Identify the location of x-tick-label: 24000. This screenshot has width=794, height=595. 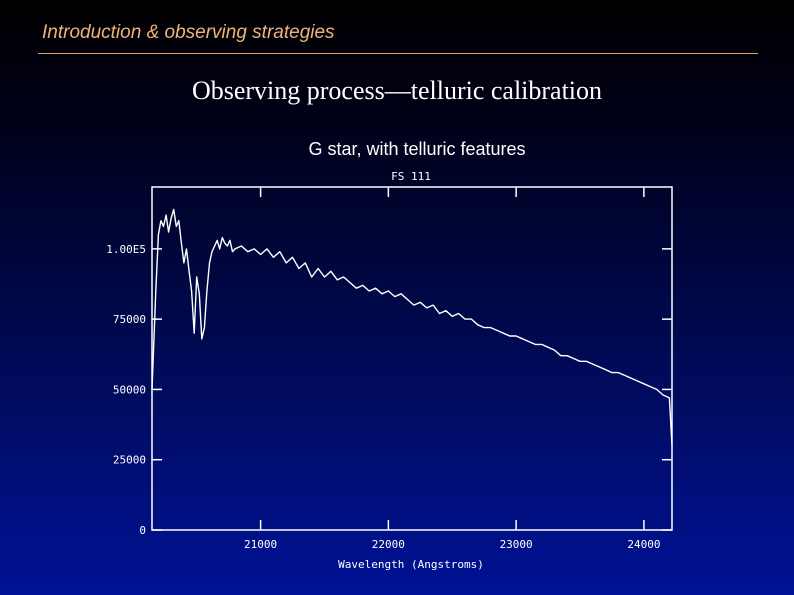
(643, 544).